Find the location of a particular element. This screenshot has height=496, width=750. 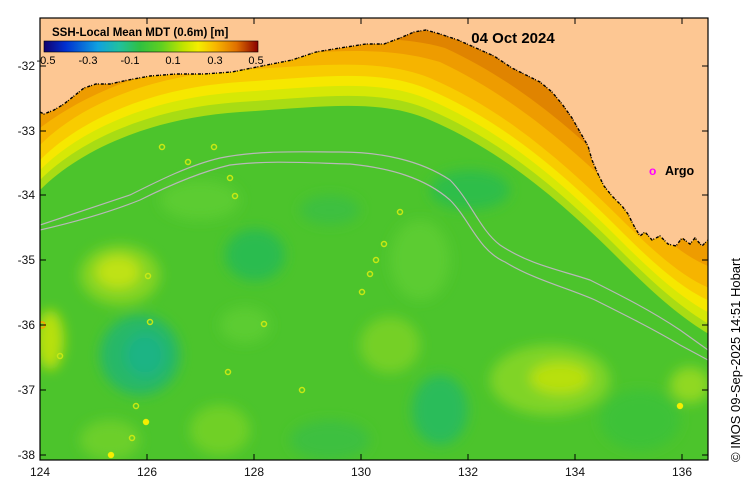

x-tick-labels: 124 126 128 130 132 134 136 is located at coordinates (361, 472).